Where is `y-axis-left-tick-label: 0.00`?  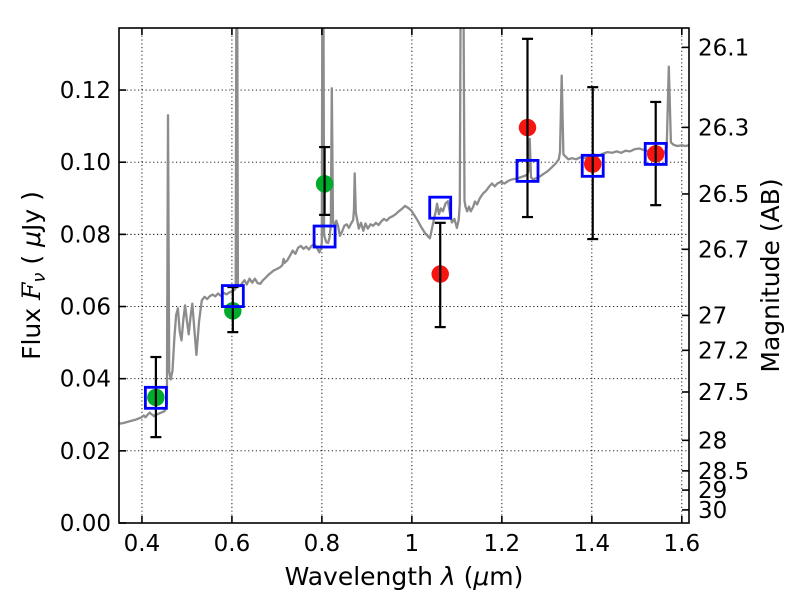 y-axis-left-tick-label: 0.00 is located at coordinates (85, 524).